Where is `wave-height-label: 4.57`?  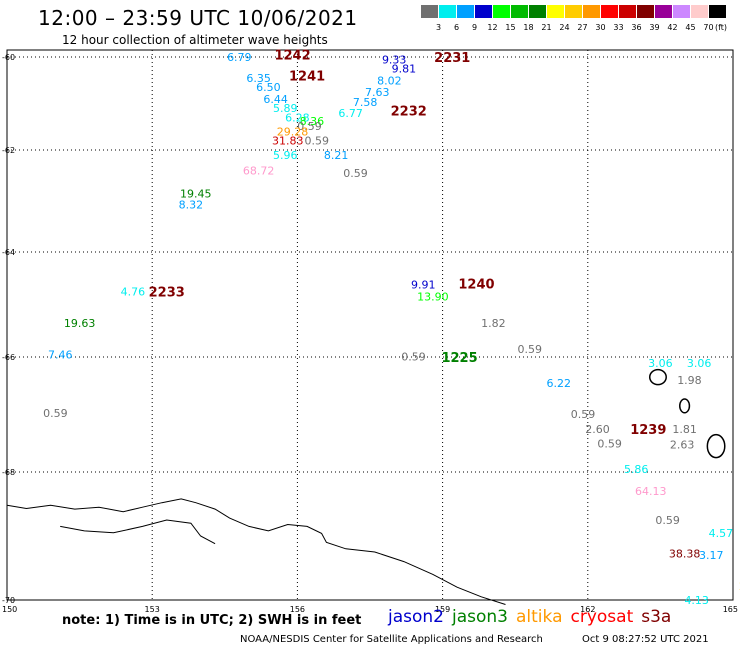 wave-height-label: 4.57 is located at coordinates (721, 533).